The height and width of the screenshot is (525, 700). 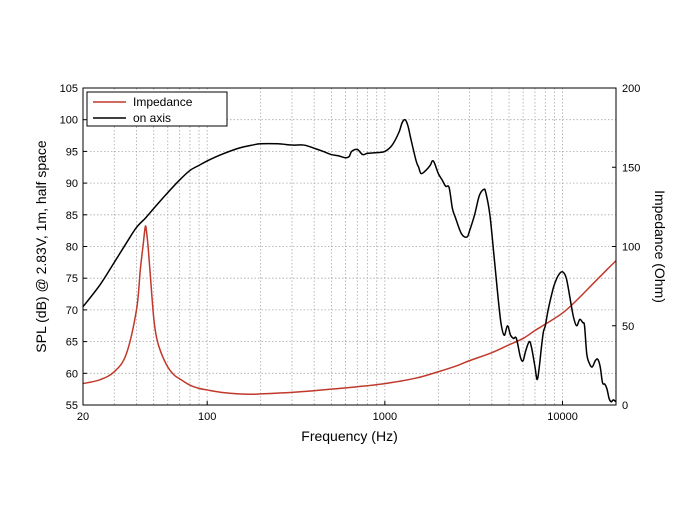 I want to click on x-tick-label: 10000, so click(x=562, y=417).